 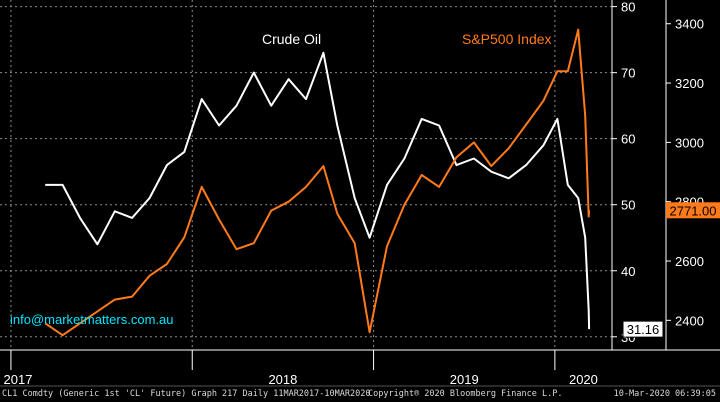 I want to click on x-tick-label: 2019, so click(x=464, y=379).